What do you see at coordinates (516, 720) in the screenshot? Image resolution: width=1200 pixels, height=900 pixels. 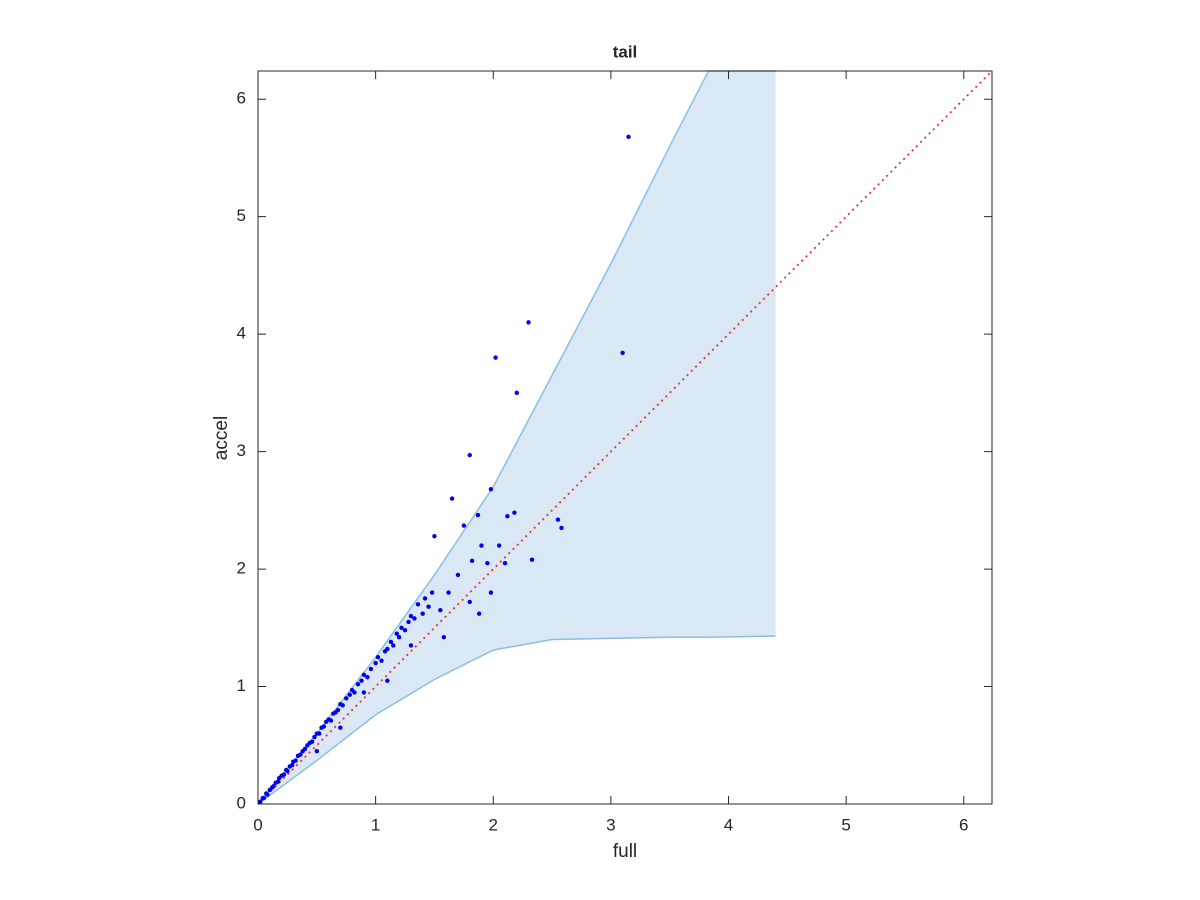 I see `band-lower` at bounding box center [516, 720].